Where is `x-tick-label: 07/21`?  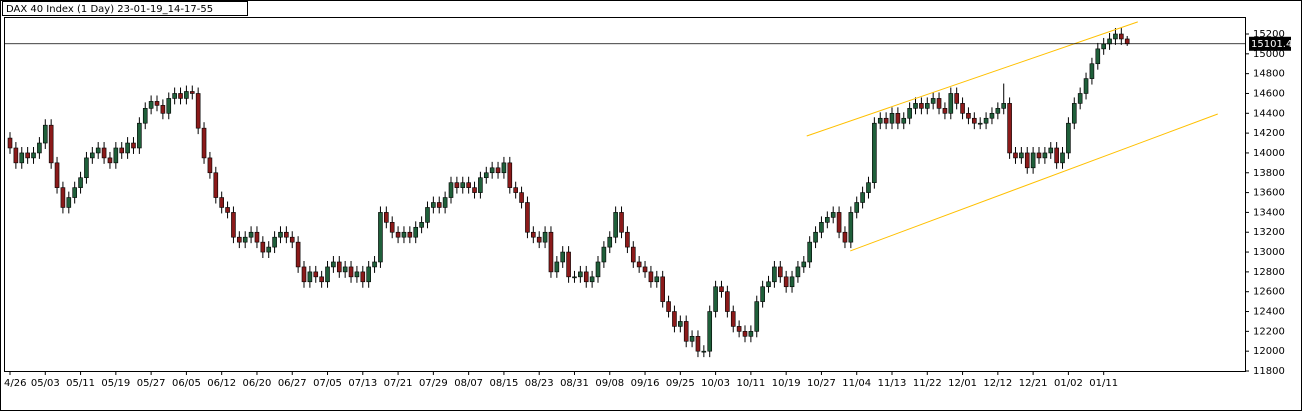
x-tick-label: 07/21 is located at coordinates (398, 383).